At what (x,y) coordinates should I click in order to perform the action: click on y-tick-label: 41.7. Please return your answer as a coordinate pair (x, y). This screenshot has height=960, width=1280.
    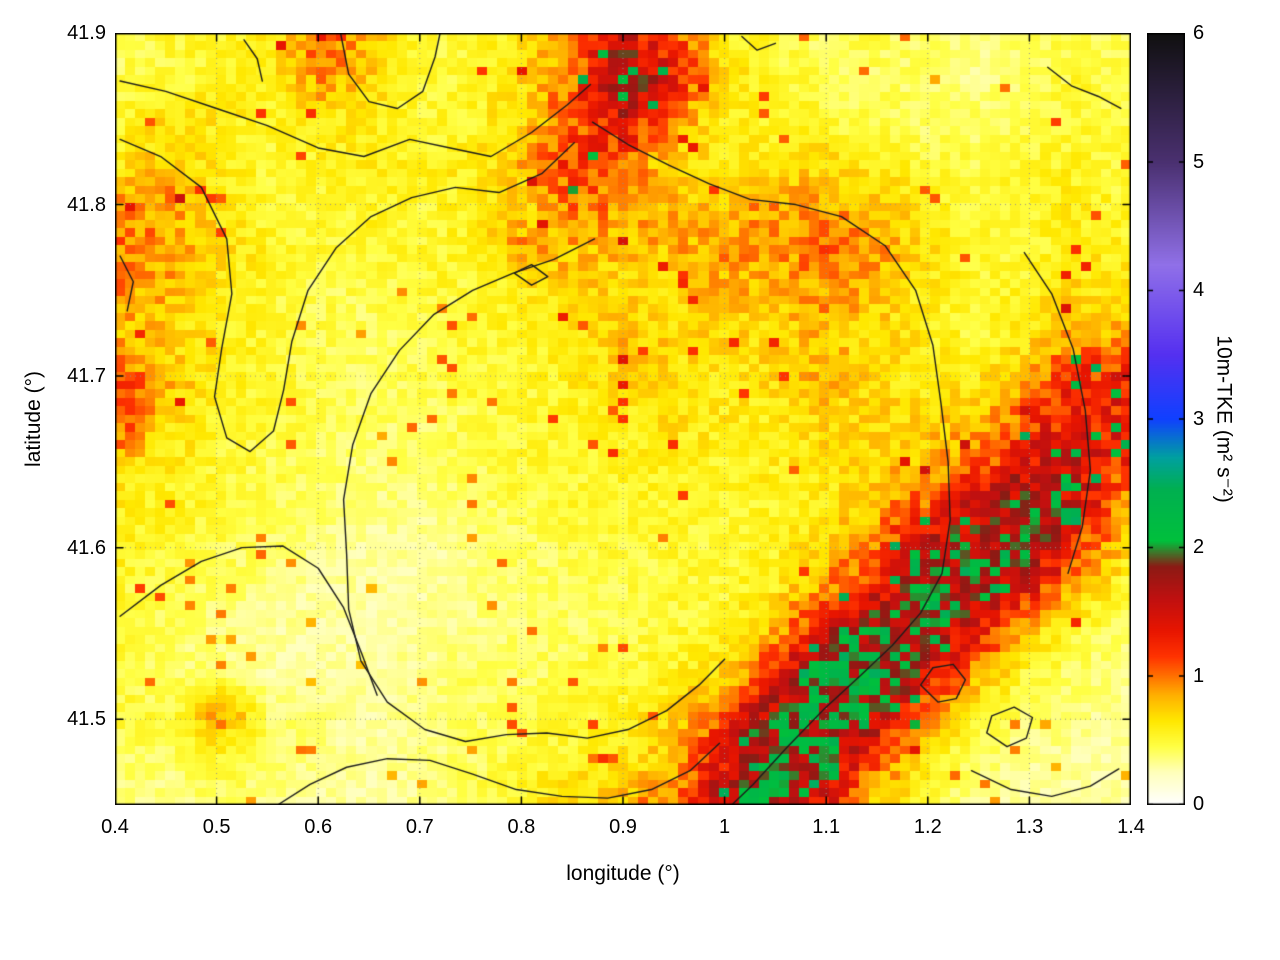
    Looking at the image, I should click on (86, 376).